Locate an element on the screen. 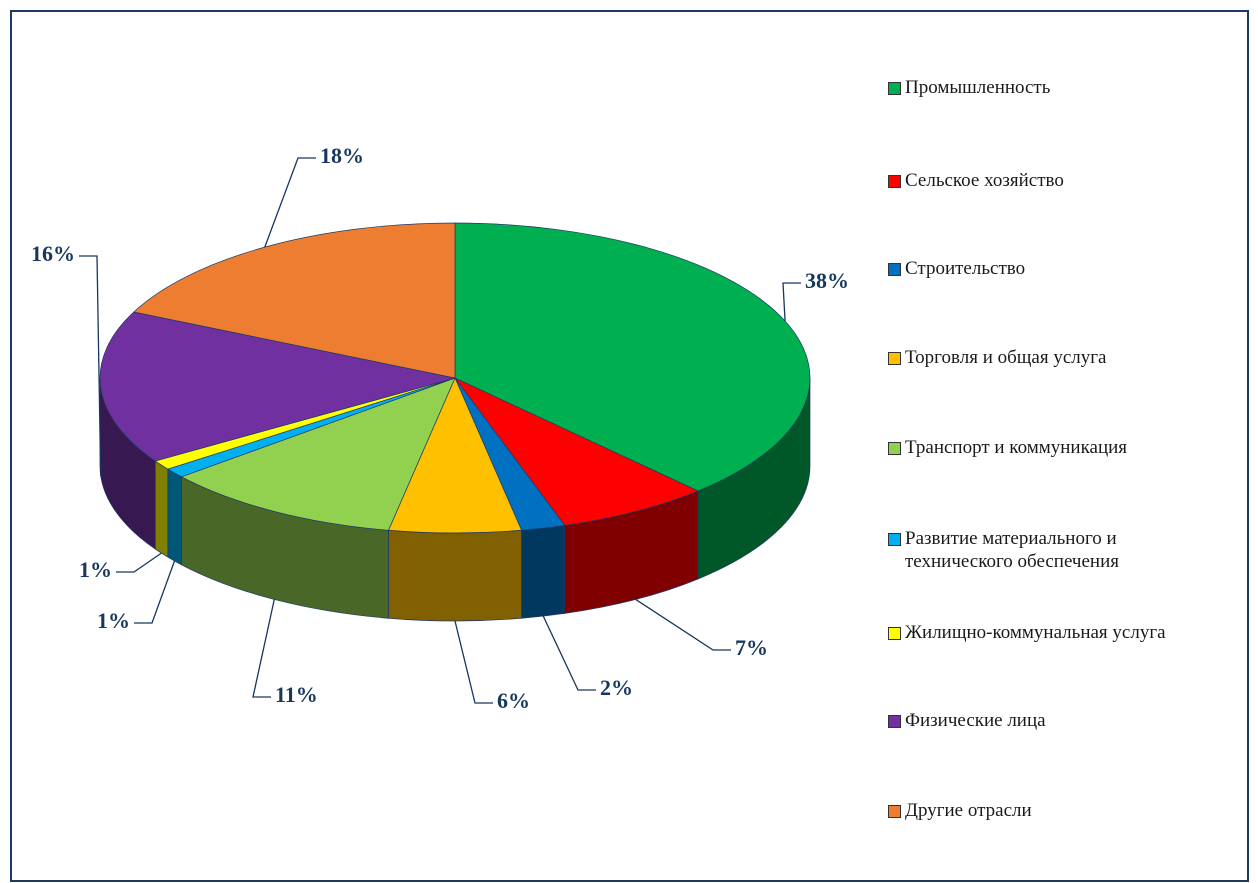 This screenshot has width=1258, height=883. legend-label: Другие отрасли is located at coordinates (968, 810).